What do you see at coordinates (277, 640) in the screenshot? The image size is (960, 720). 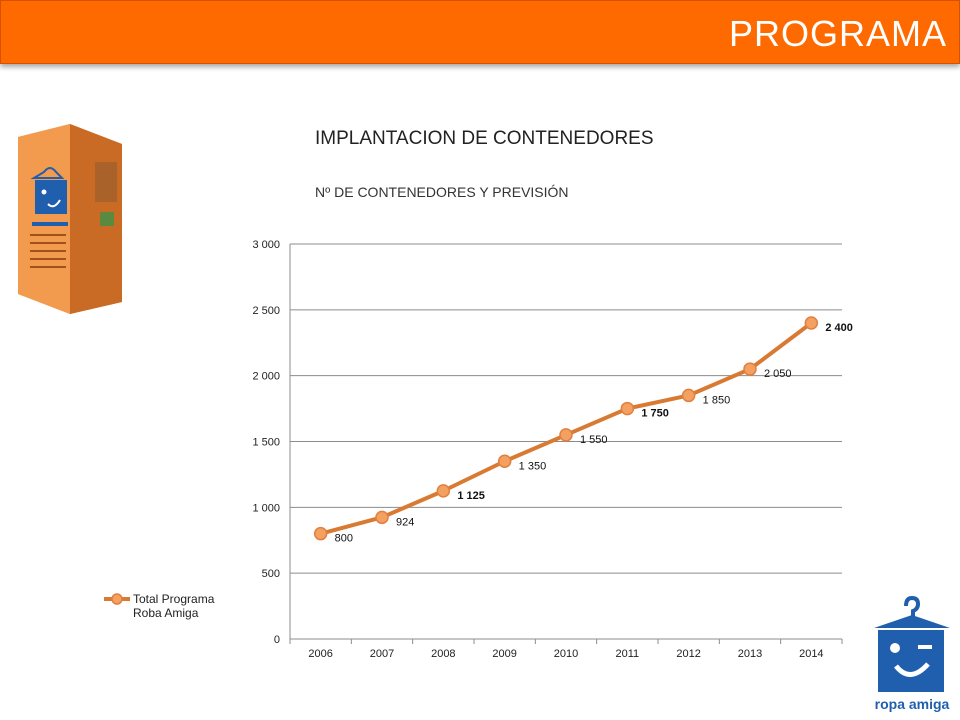 I see `y-tick-label: 0` at bounding box center [277, 640].